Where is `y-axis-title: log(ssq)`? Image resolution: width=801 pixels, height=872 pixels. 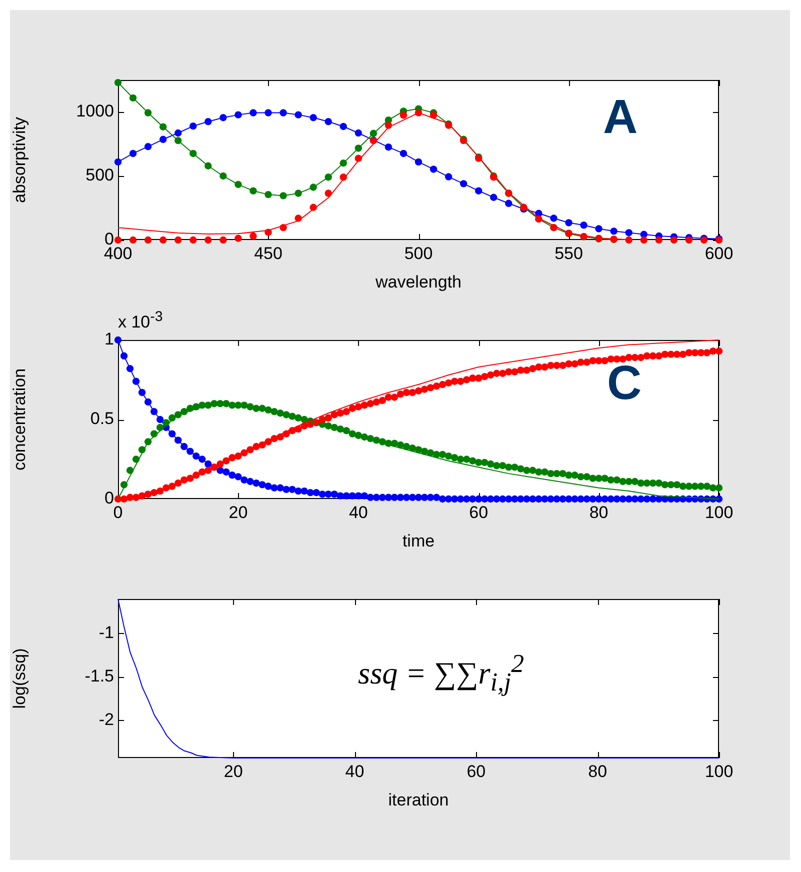
y-axis-title: log(ssq) is located at coordinates (19, 678).